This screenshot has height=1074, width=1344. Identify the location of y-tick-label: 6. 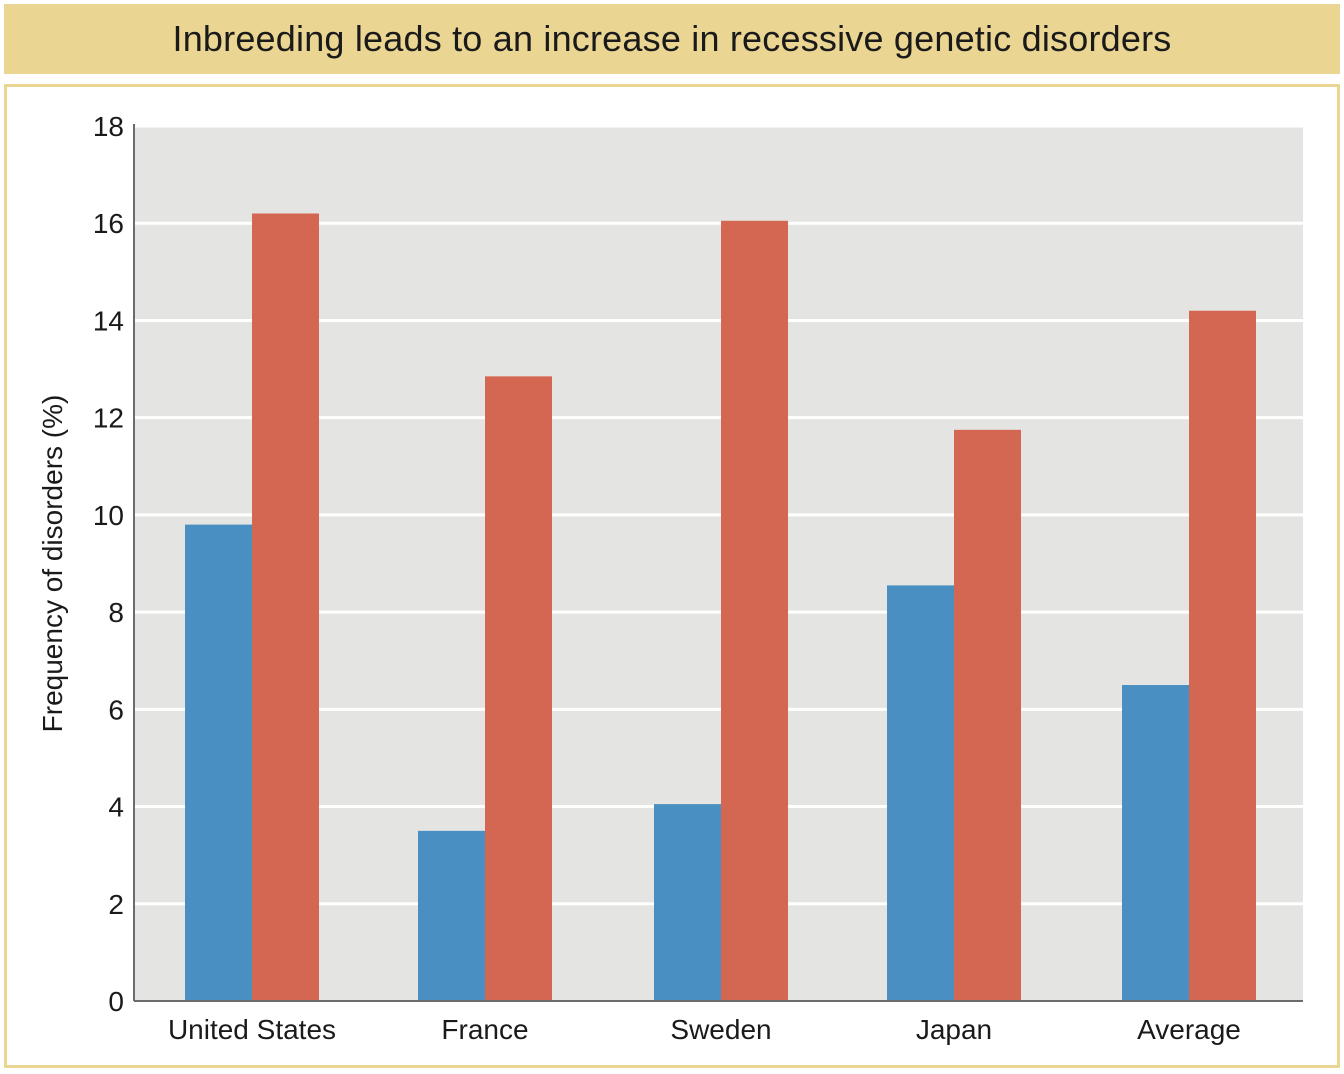
(116, 709).